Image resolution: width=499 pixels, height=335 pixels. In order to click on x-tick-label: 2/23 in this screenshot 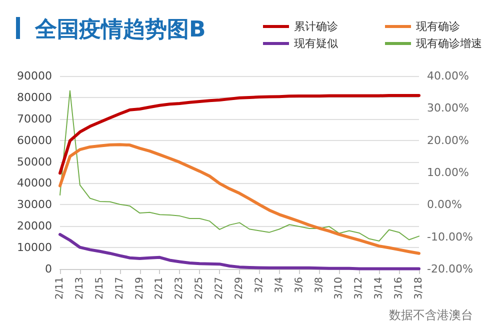, I will do `click(180, 288)`.